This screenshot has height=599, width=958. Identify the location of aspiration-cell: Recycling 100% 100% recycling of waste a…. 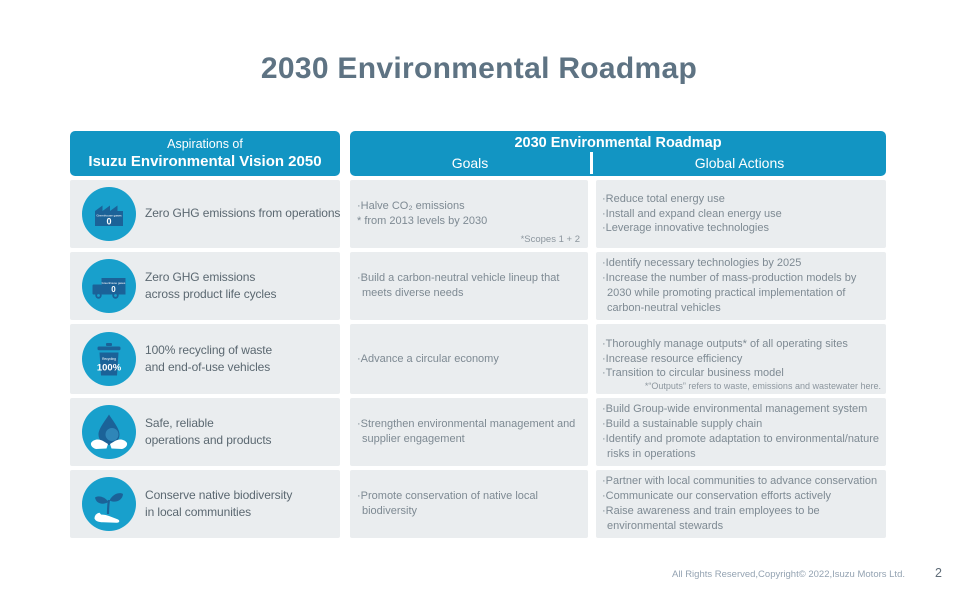
(205, 359).